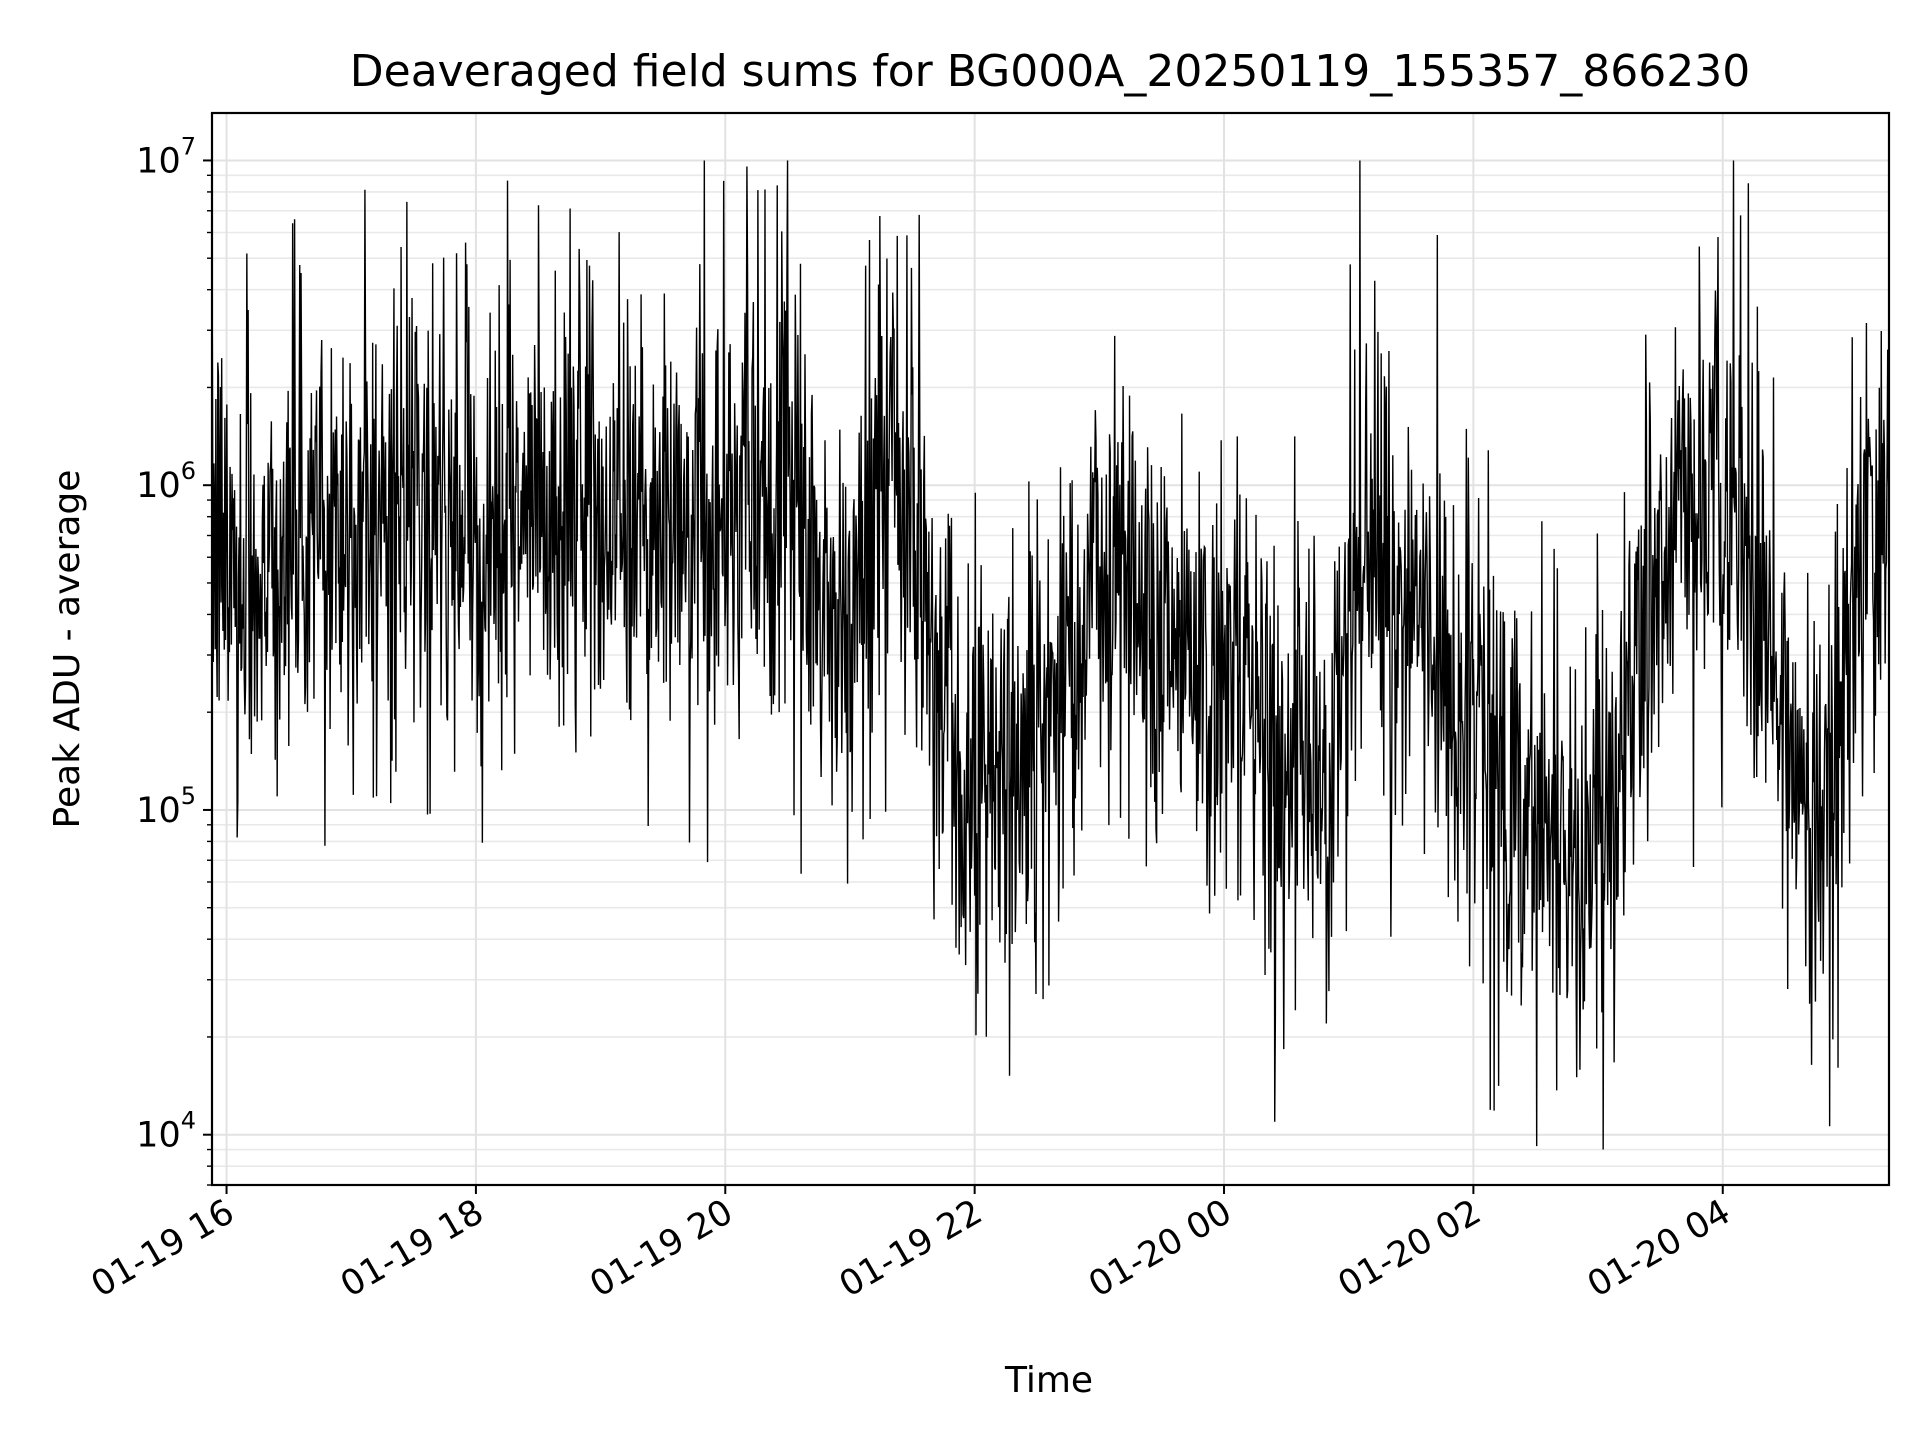  What do you see at coordinates (166, 481) in the screenshot?
I see `y-tick-label: 10⁶` at bounding box center [166, 481].